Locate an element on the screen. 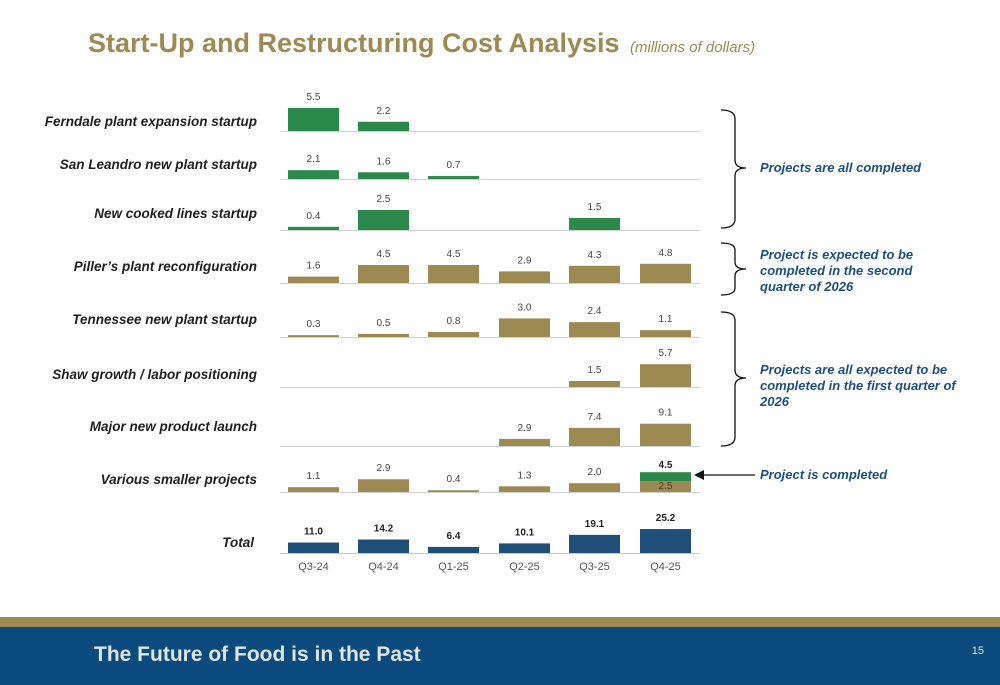 The image size is (1000, 685). row-label-tennessee: Tennessee new plant startup is located at coordinates (164, 319).